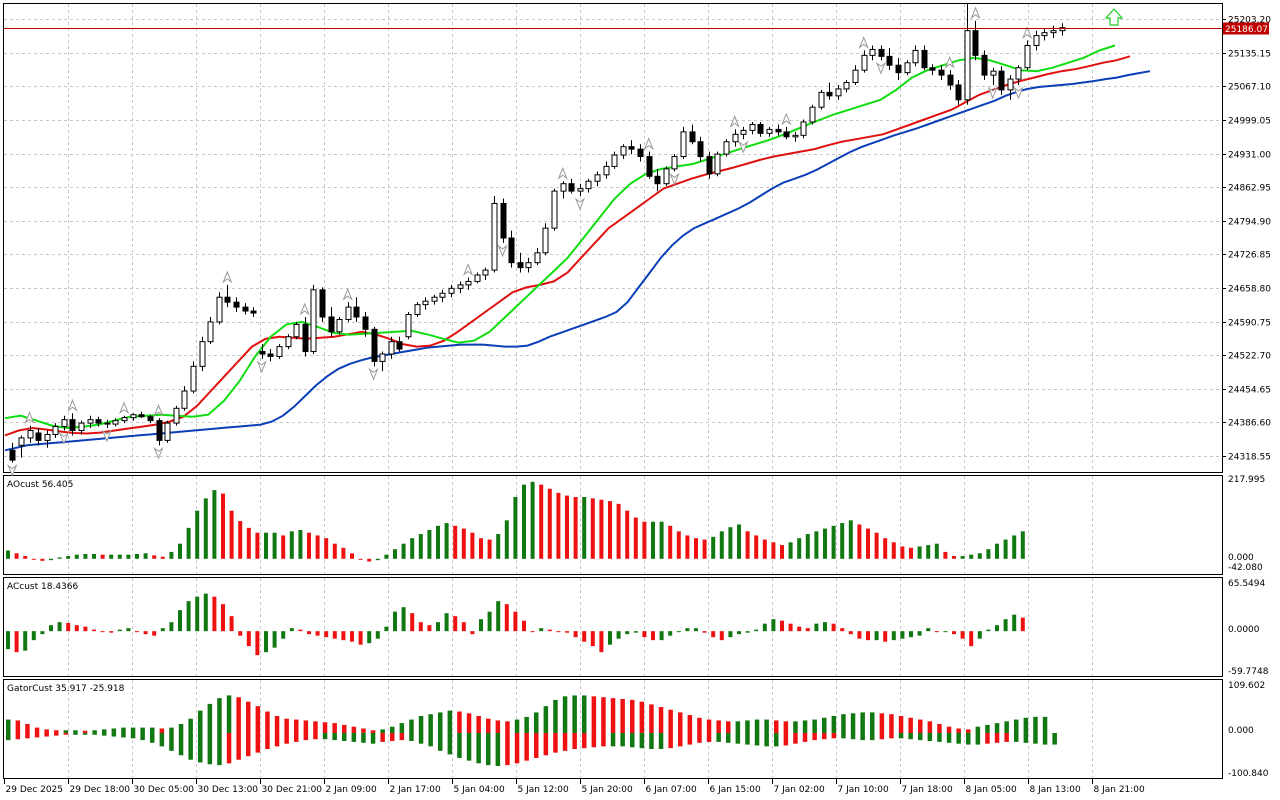  What do you see at coordinates (613, 627) in the screenshot?
I see `ac-pane` at bounding box center [613, 627].